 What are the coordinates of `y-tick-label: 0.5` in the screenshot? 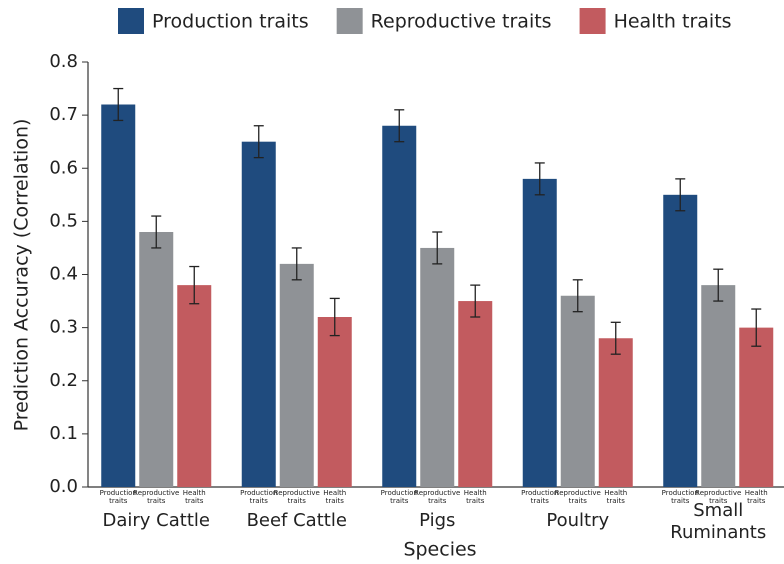 It's located at (63, 220).